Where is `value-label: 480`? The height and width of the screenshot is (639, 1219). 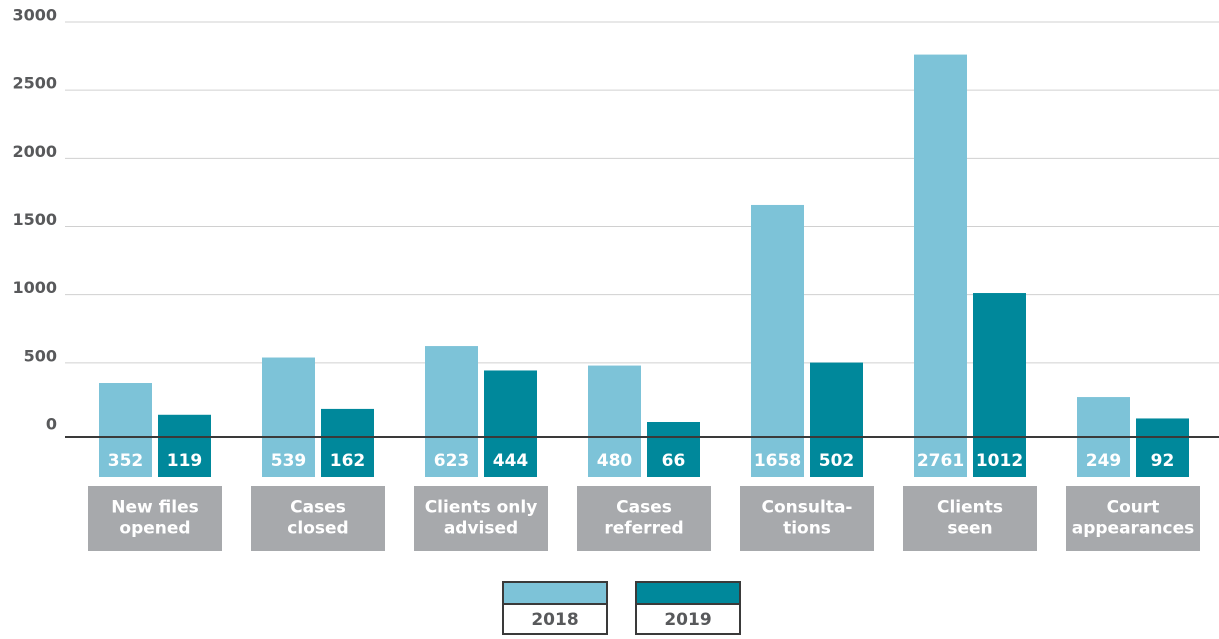 value-label: 480 is located at coordinates (615, 461).